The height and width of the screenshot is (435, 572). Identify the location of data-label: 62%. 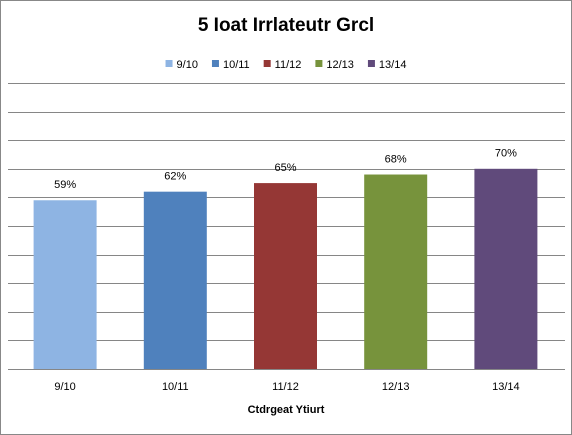
(175, 177).